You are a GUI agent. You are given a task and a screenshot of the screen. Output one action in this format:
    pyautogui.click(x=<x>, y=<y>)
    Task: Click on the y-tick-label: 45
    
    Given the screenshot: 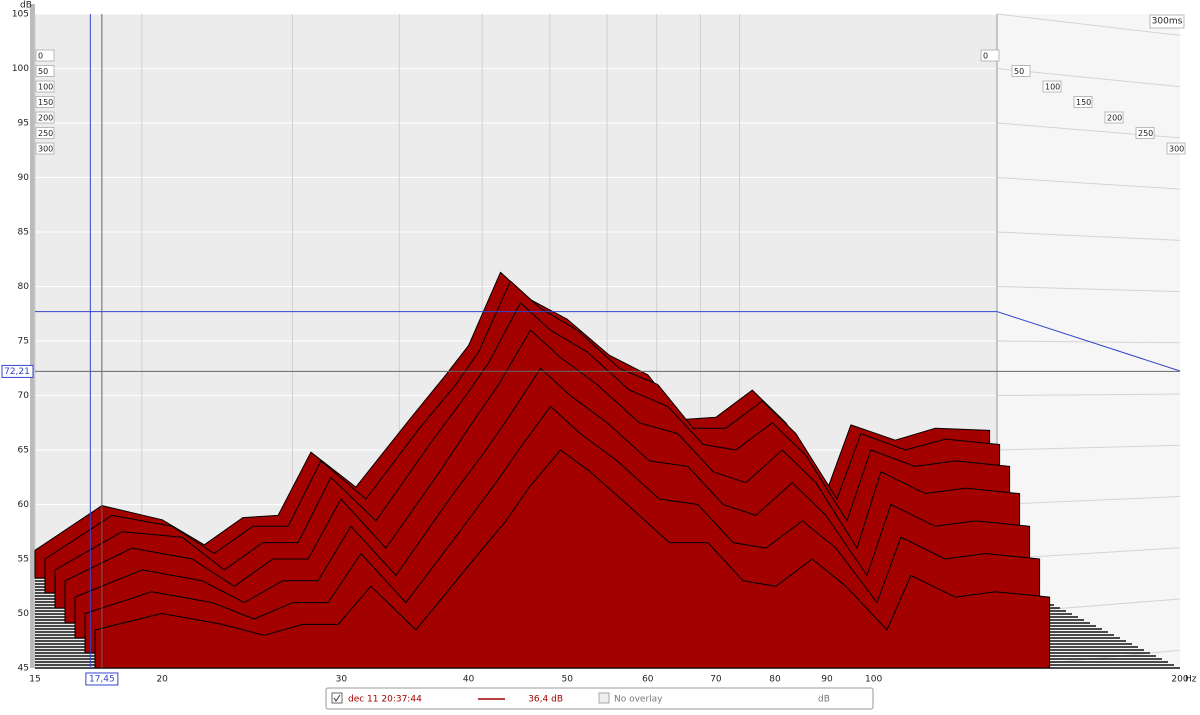 What is the action you would take?
    pyautogui.click(x=23, y=669)
    